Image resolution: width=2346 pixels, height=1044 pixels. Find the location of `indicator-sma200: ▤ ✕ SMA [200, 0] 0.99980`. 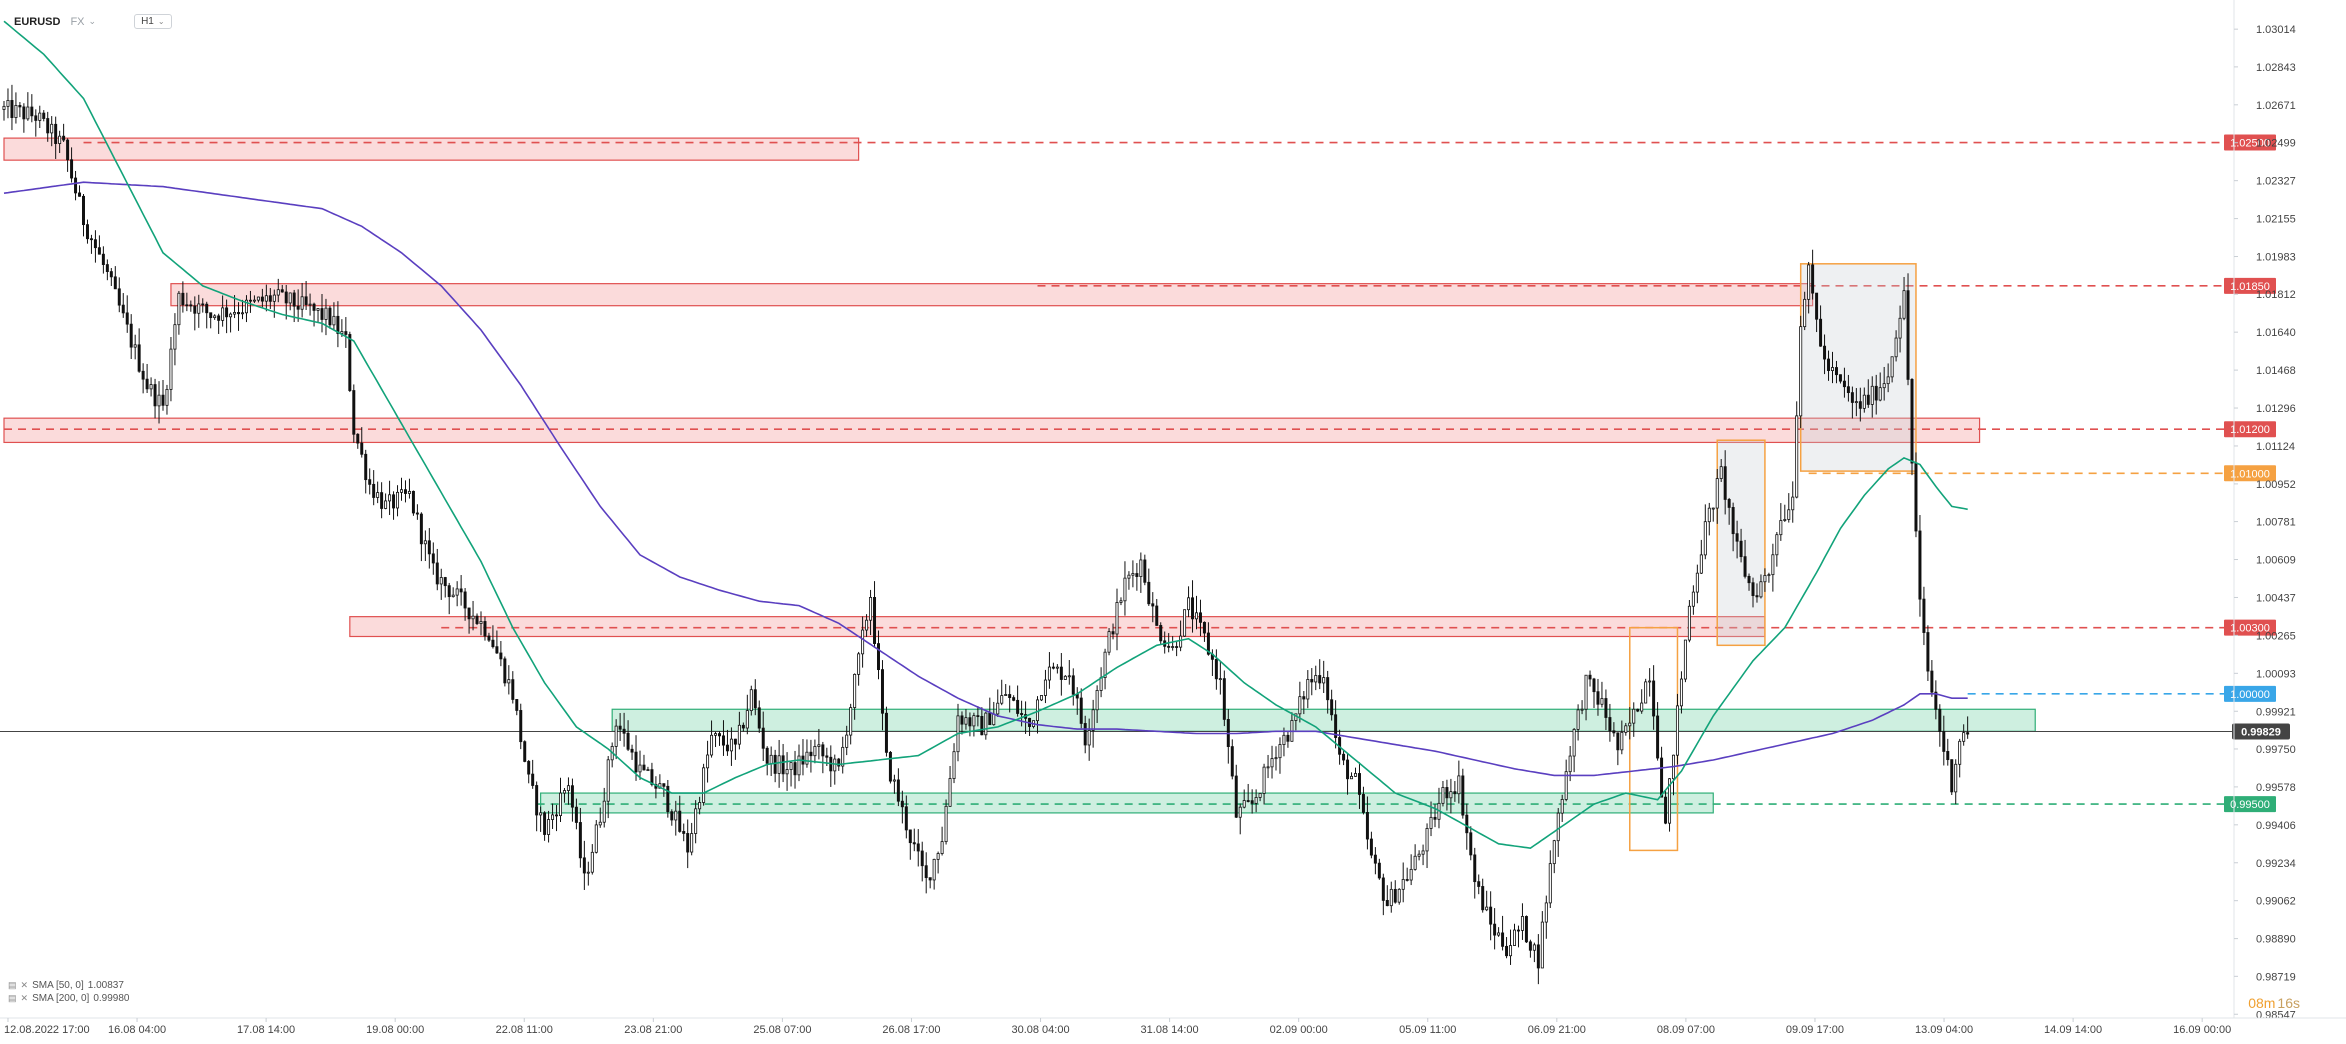

indicator-sma200: ▤ ✕ SMA [200, 0] 0.99980 is located at coordinates (68, 998).